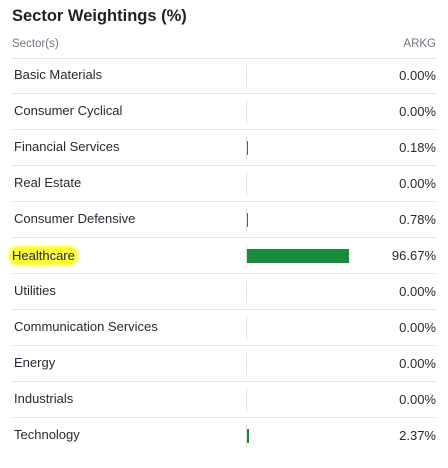 The width and height of the screenshot is (448, 468). Describe the element at coordinates (67, 146) in the screenshot. I see `sector-label: Financial Services` at that location.